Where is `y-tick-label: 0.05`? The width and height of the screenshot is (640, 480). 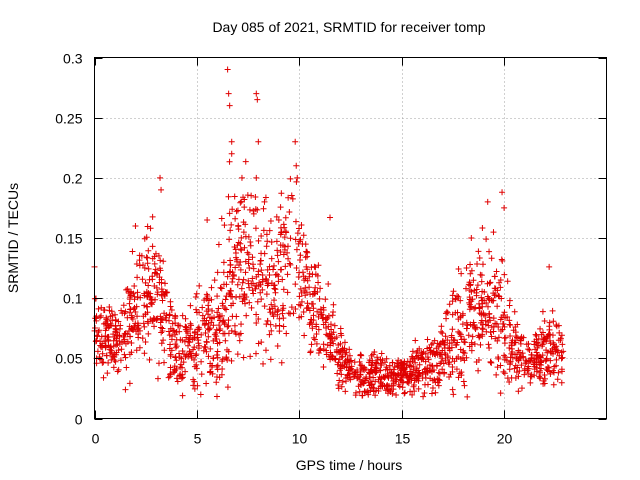
y-tick-label: 0.05 is located at coordinates (68, 359).